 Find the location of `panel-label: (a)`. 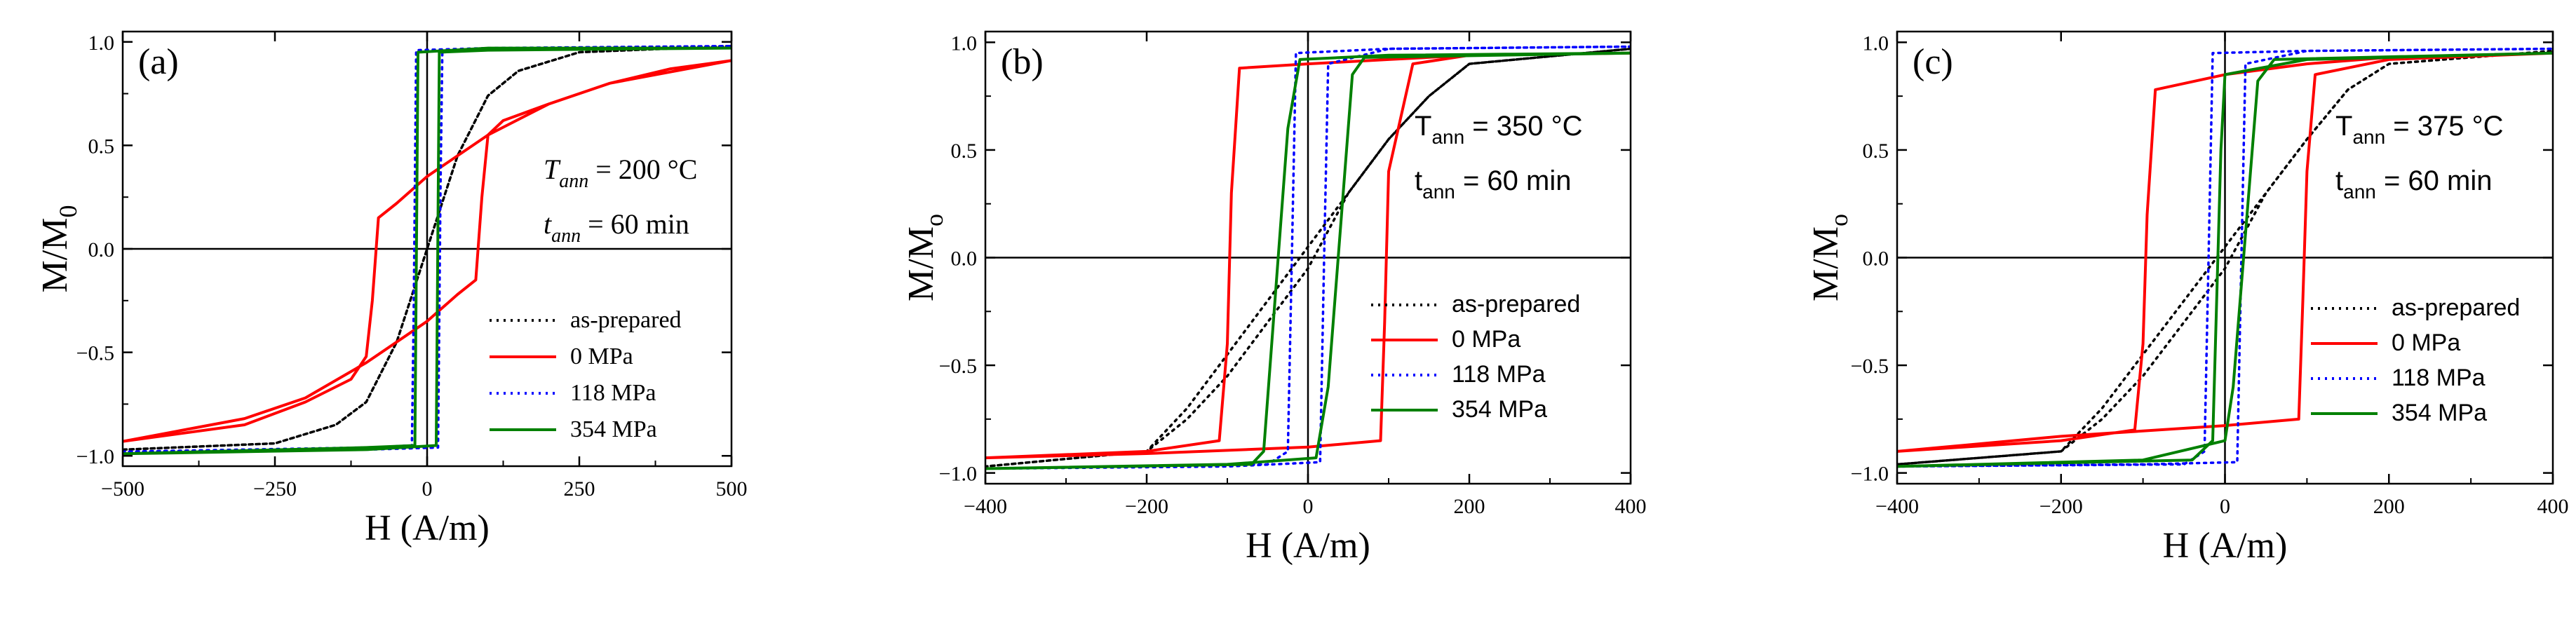

panel-label: (a) is located at coordinates (158, 62).